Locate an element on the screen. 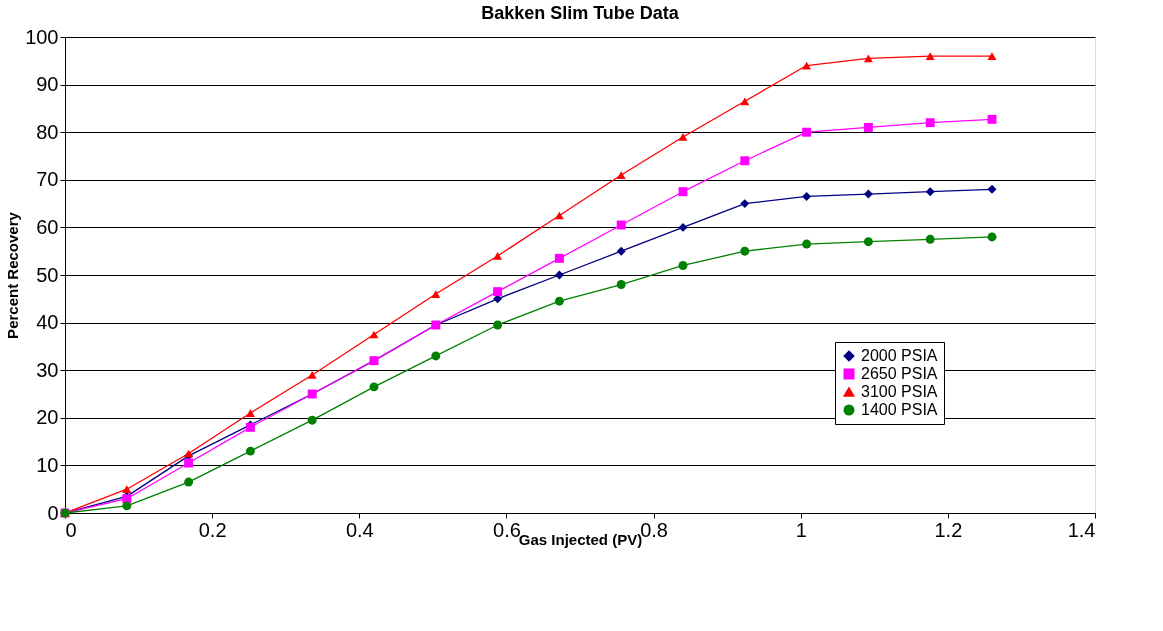  y-tick-label: 80 is located at coordinates (47, 131).